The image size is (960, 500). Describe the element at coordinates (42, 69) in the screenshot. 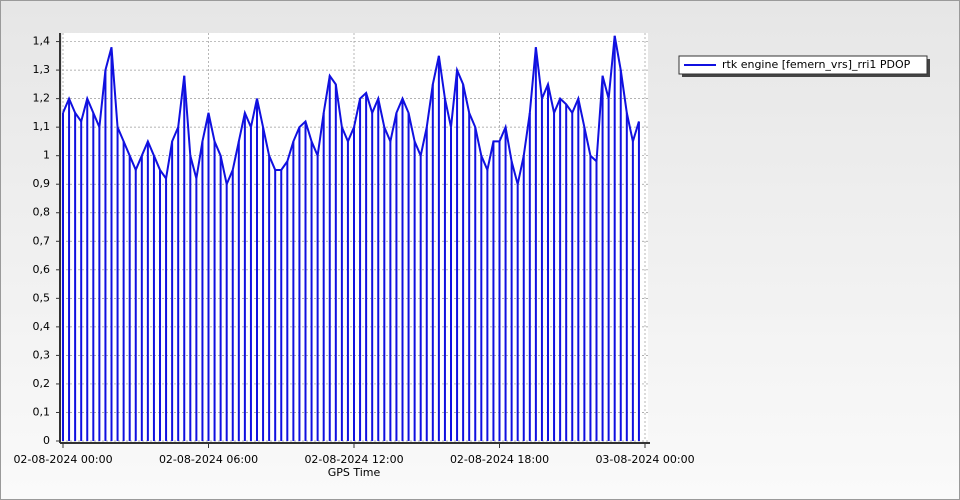

I see `y-tick-label: 1,3` at that location.